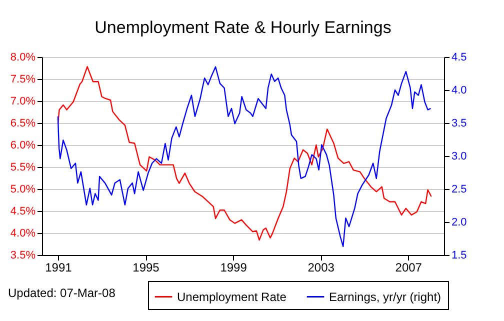 The height and width of the screenshot is (321, 504). I want to click on y-tick-label: 6.0%, so click(23, 146).